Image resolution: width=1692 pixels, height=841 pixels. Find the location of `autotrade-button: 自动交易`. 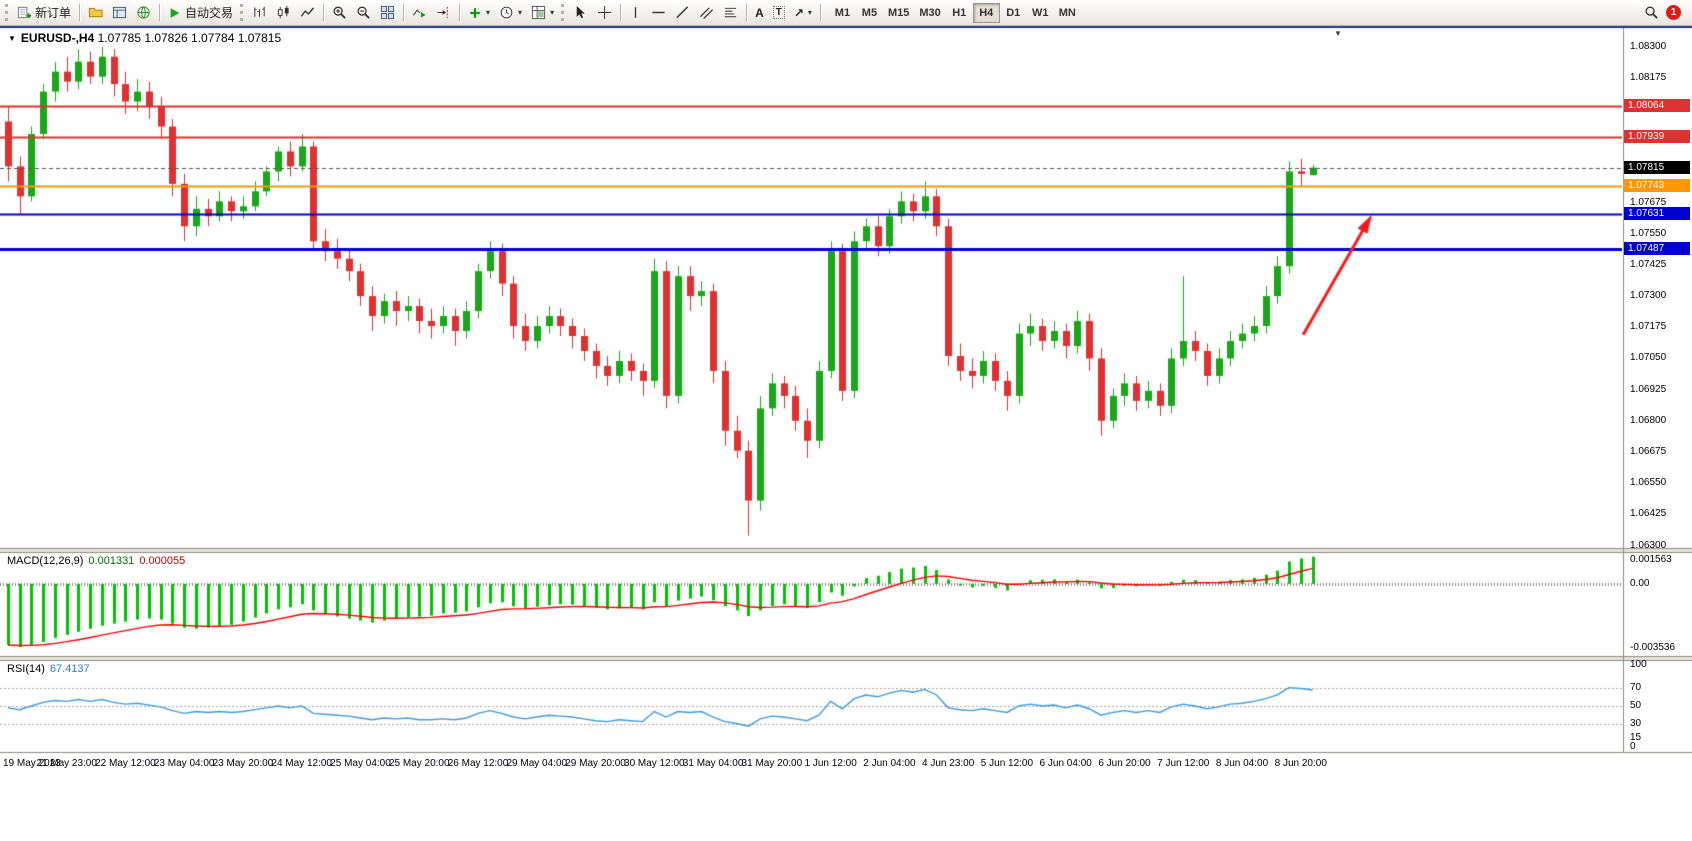

autotrade-button: 自动交易 is located at coordinates (200, 12).